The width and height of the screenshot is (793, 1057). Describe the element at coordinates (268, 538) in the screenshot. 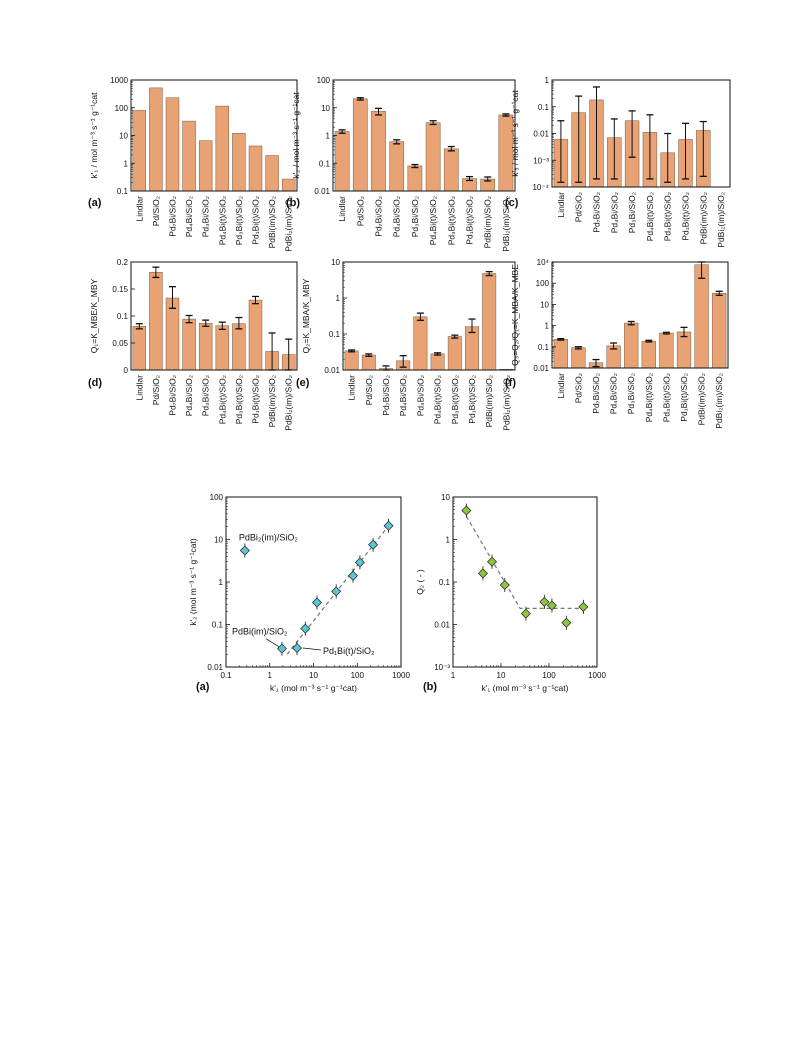

I see `annotation-label: PdBi₂(im)/SiO₂` at that location.